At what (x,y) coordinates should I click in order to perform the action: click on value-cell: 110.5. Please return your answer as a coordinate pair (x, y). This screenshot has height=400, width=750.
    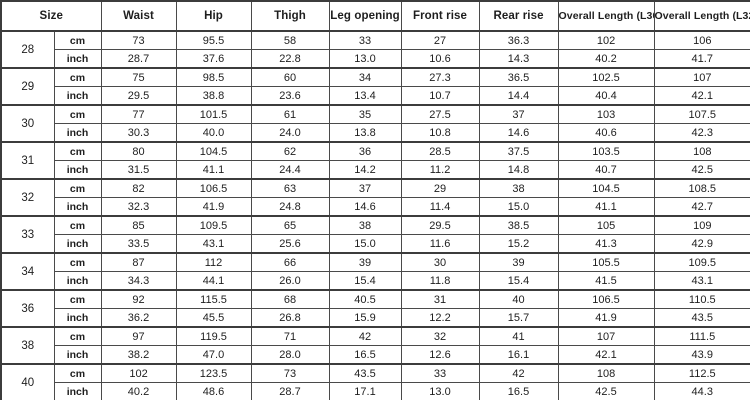
    Looking at the image, I should click on (701, 299).